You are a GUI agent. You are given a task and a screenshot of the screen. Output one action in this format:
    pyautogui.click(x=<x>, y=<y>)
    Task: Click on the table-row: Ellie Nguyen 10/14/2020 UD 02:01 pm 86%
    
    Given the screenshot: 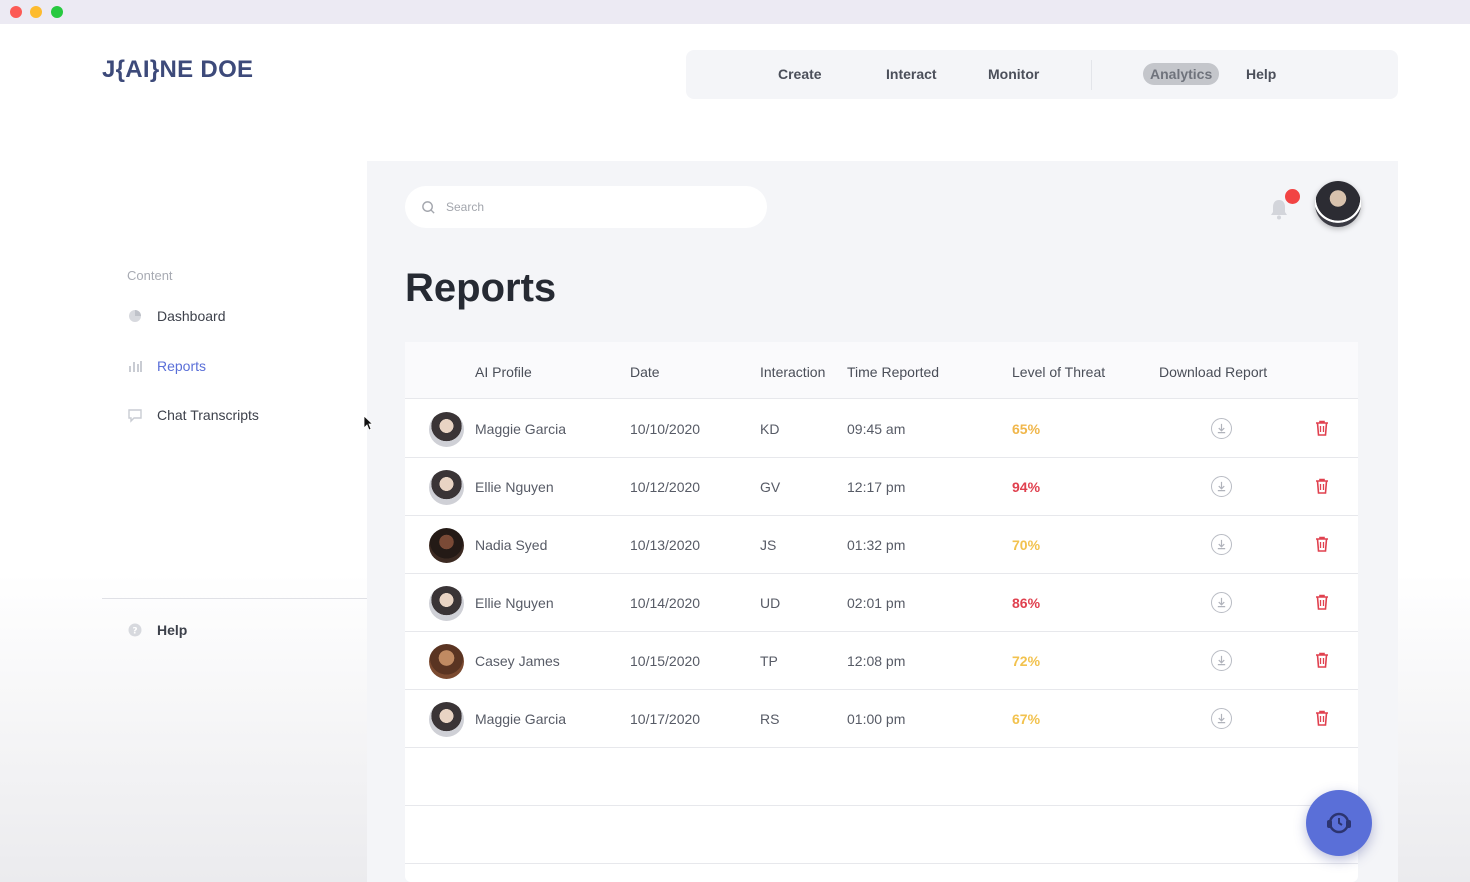 What is the action you would take?
    pyautogui.click(x=881, y=603)
    